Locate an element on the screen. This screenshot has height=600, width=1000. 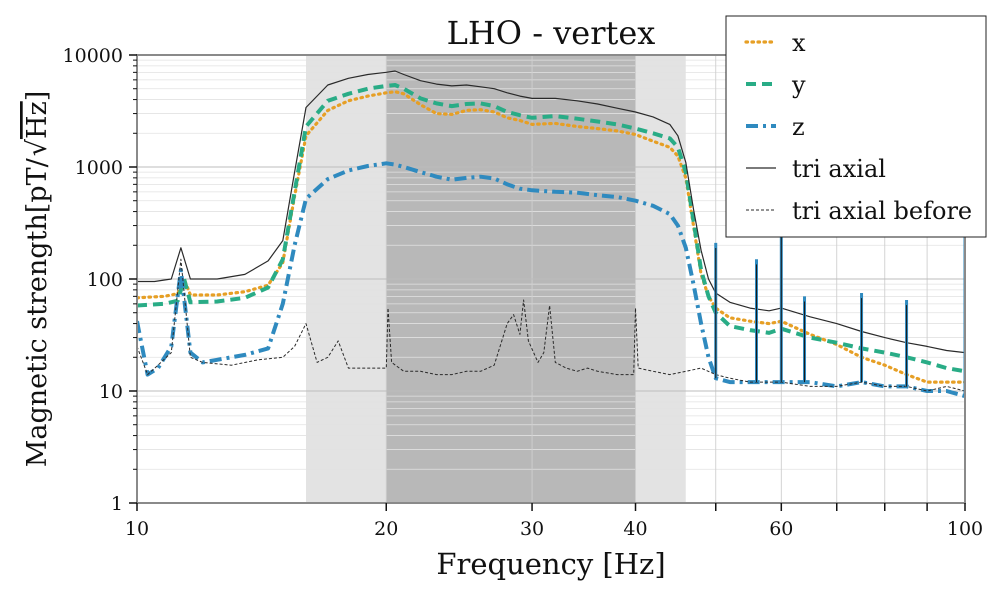
x-tick-label: 60 is located at coordinates (781, 529).